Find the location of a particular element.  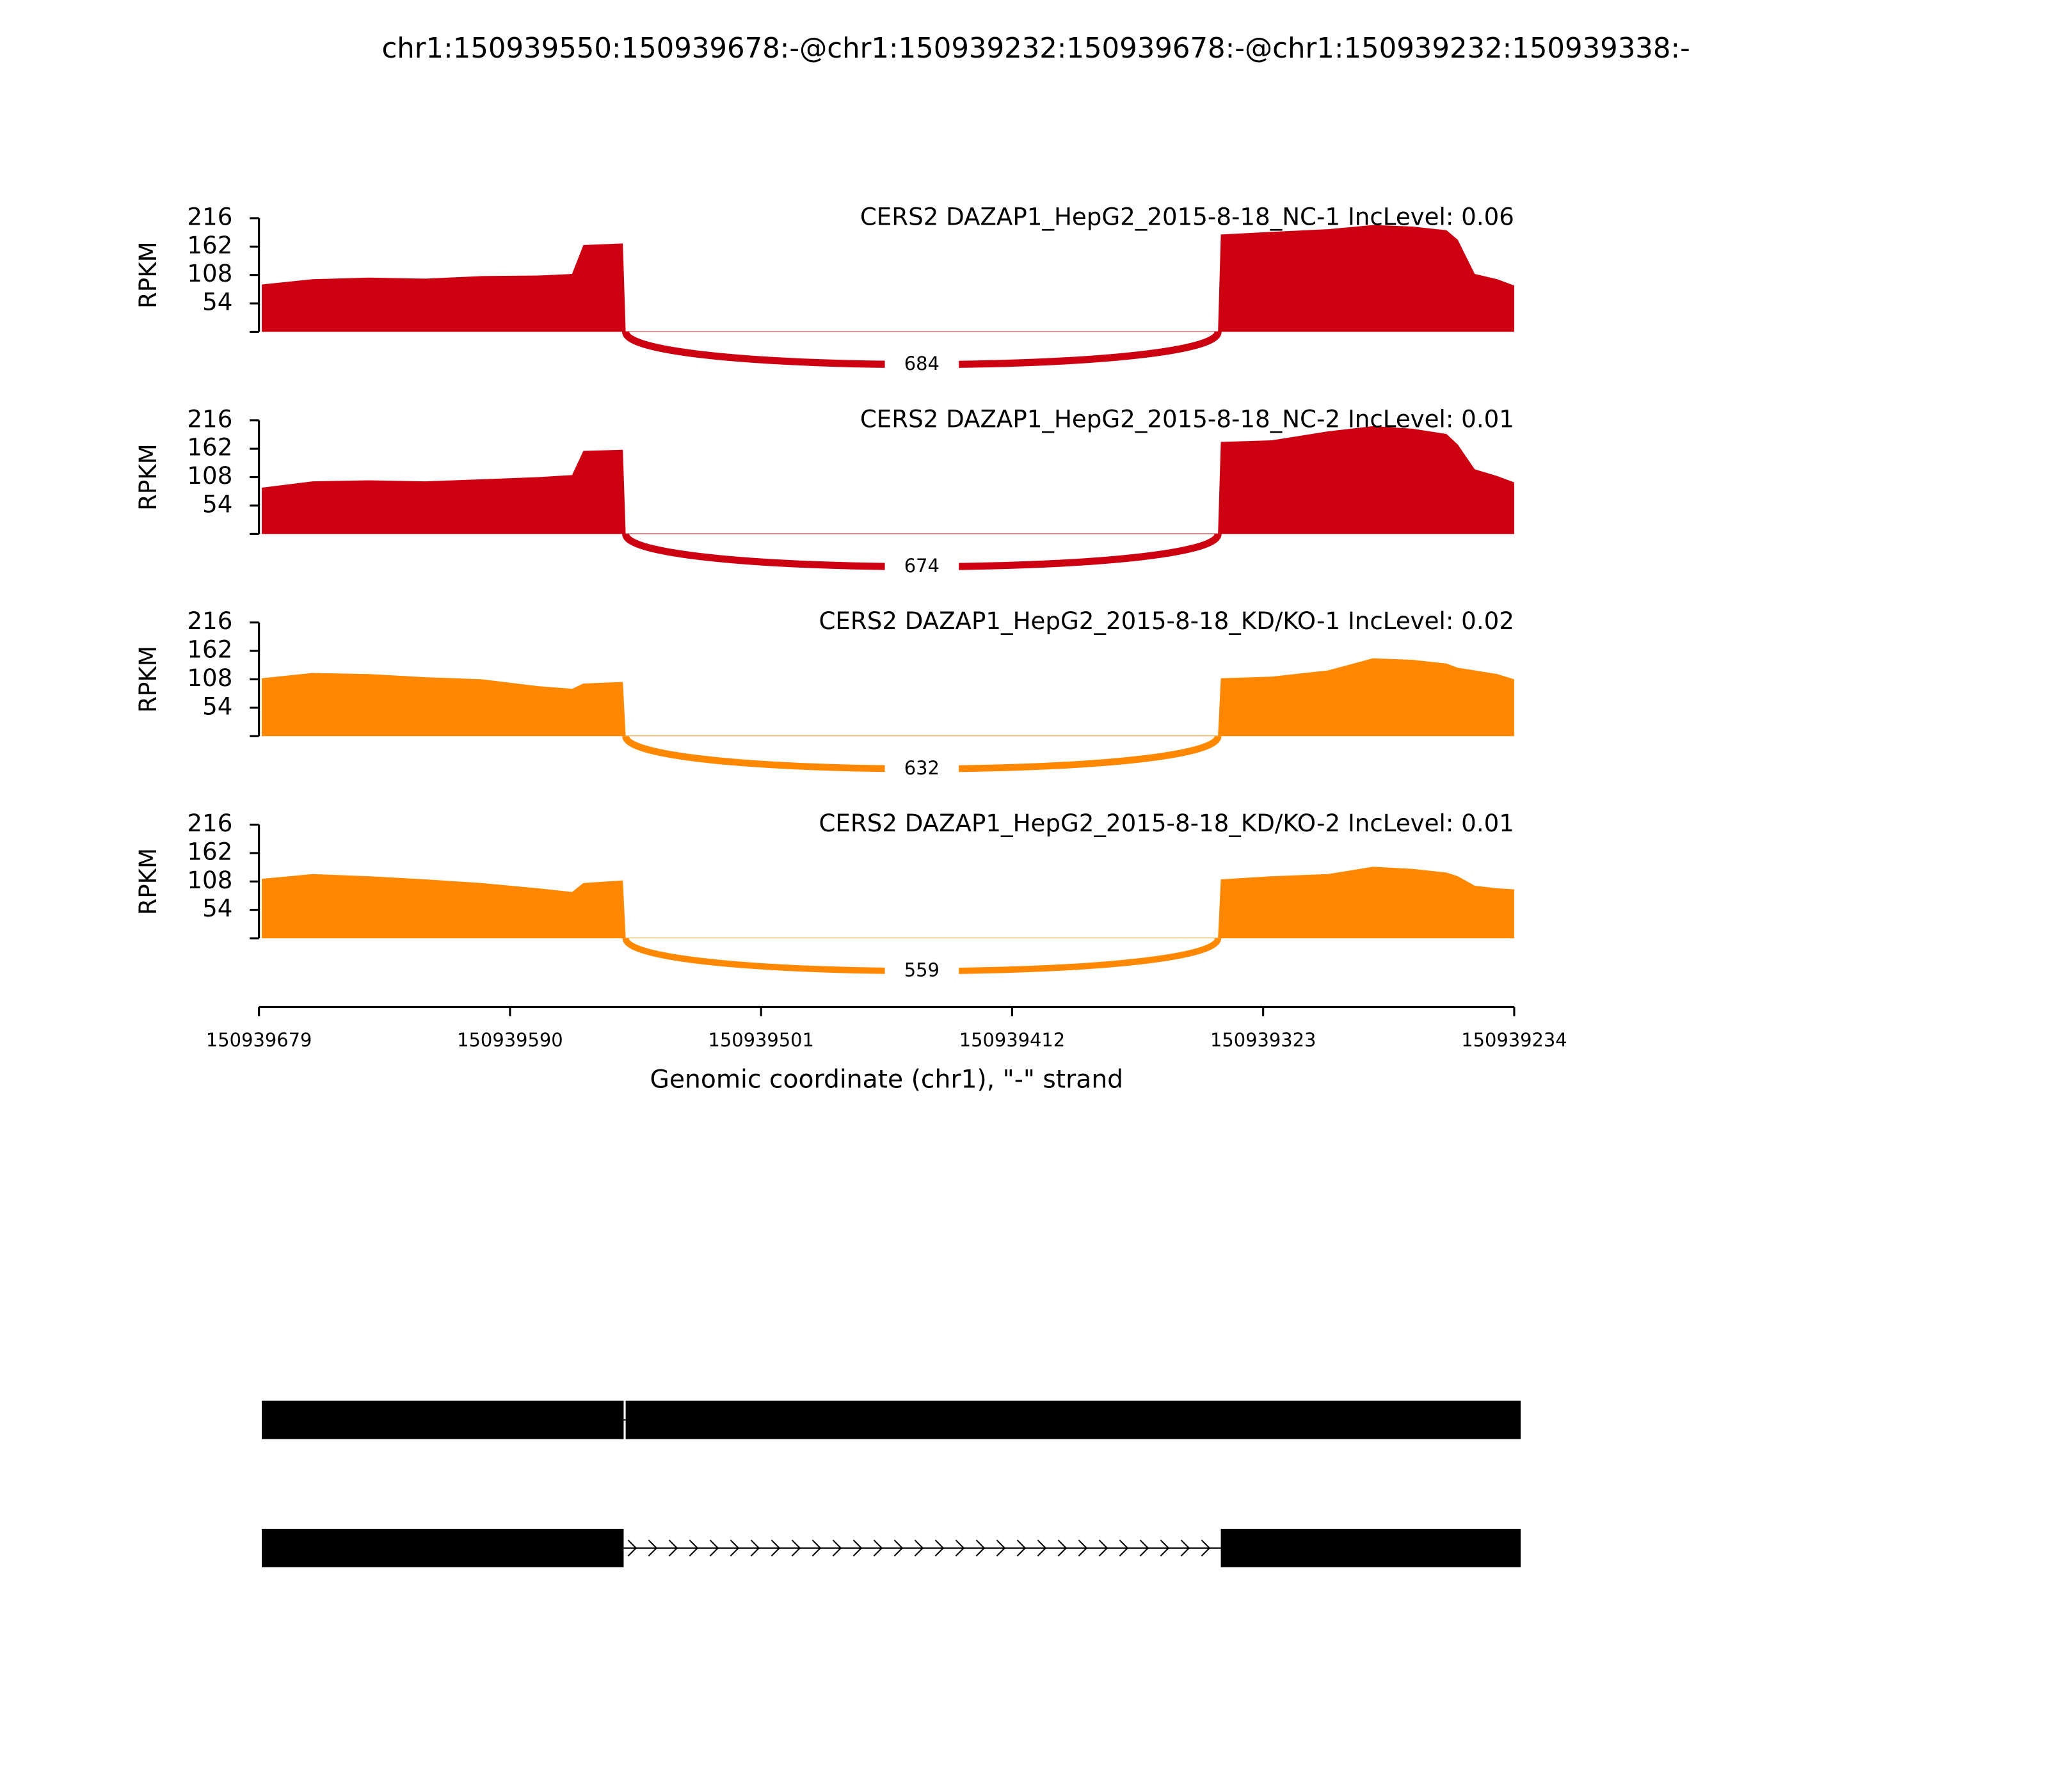

x-tick-label: 150939679 is located at coordinates (259, 1040).